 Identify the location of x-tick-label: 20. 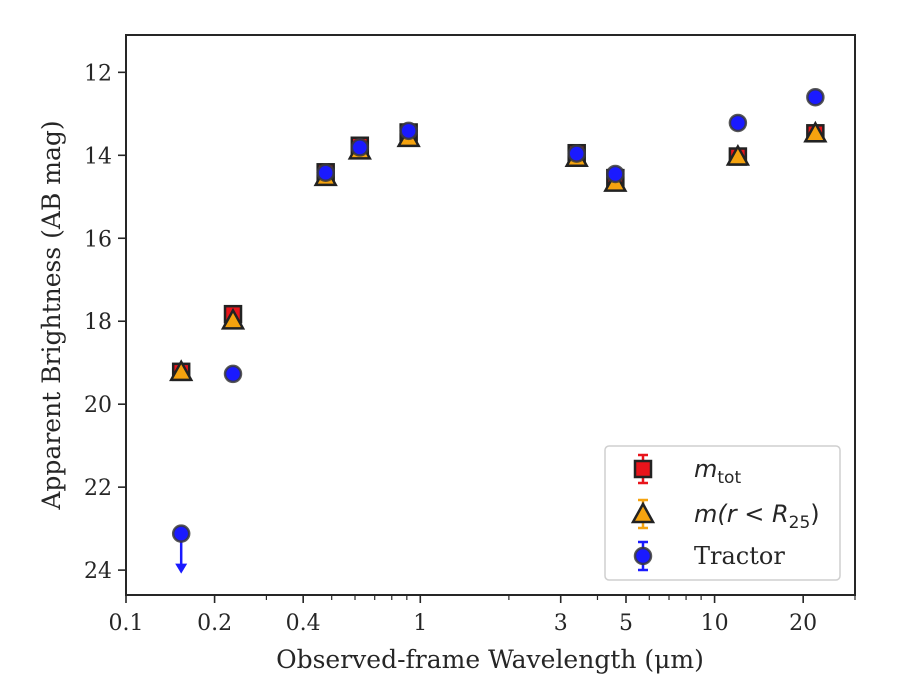
(803, 623).